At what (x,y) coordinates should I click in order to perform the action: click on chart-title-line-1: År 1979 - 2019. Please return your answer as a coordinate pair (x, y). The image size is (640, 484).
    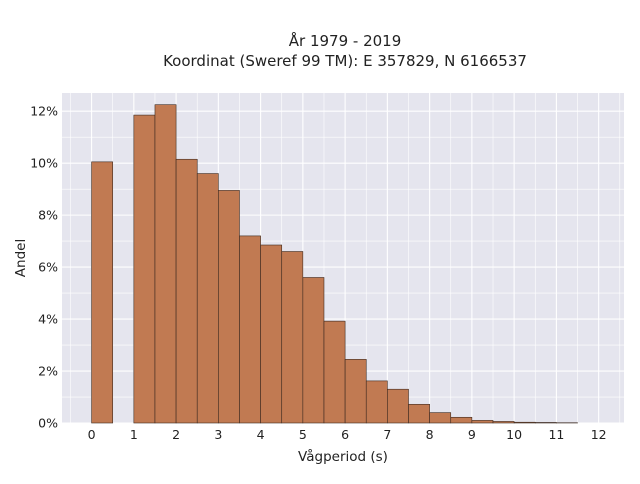
    Looking at the image, I should click on (345, 40).